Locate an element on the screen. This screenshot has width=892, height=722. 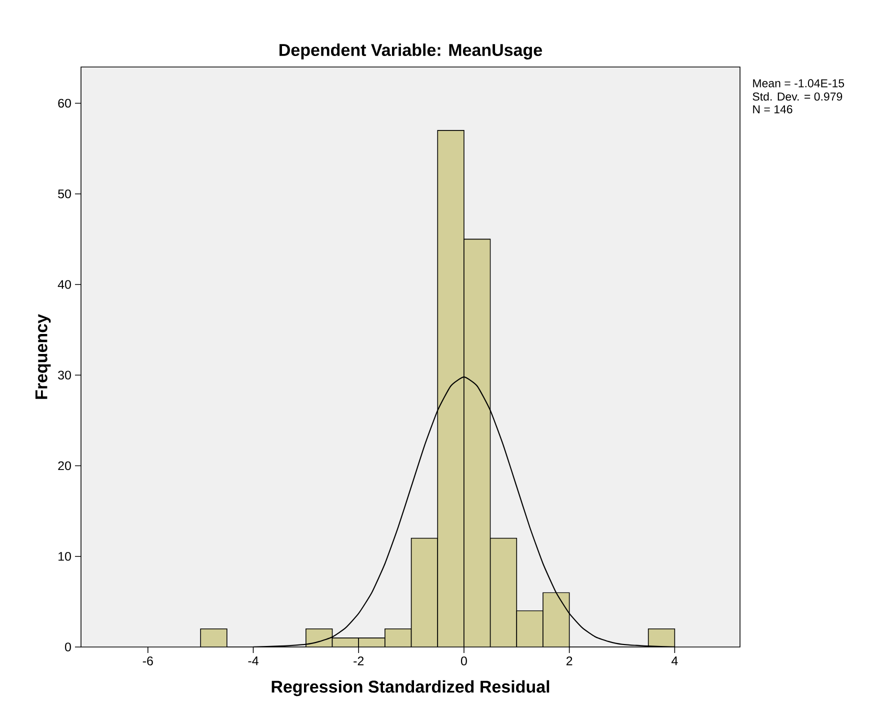
x-tick-label: -4 is located at coordinates (253, 661).